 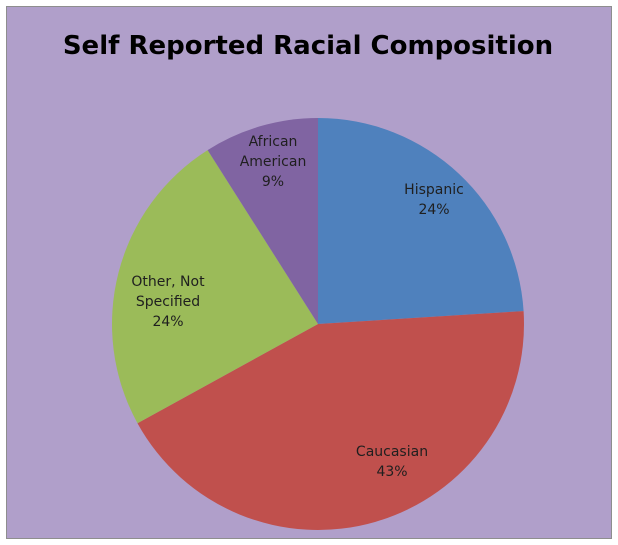 I want to click on slice-label: Other, Not Specified 24%, so click(x=168, y=302).